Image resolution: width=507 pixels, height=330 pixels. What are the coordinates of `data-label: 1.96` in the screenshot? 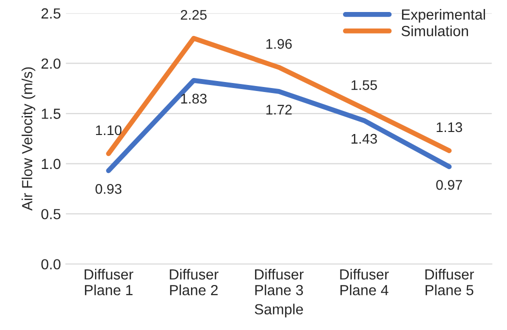 It's located at (279, 44).